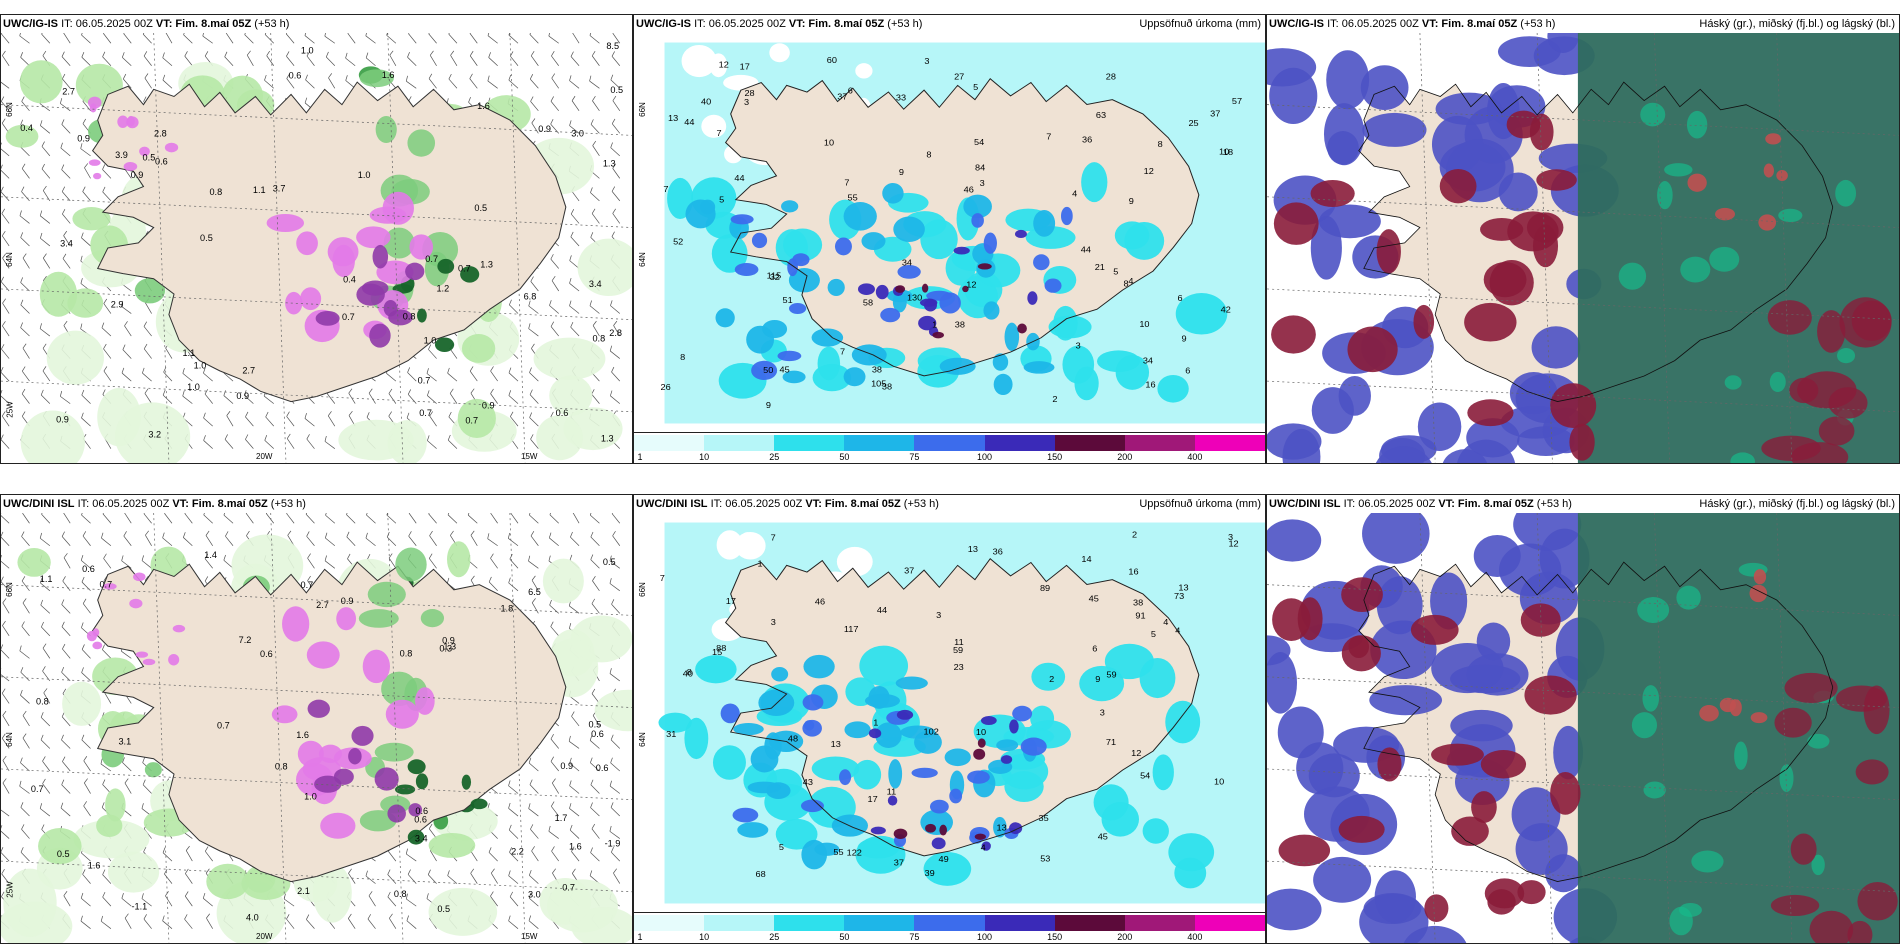  I want to click on value-label: 13, so click(1002, 828).